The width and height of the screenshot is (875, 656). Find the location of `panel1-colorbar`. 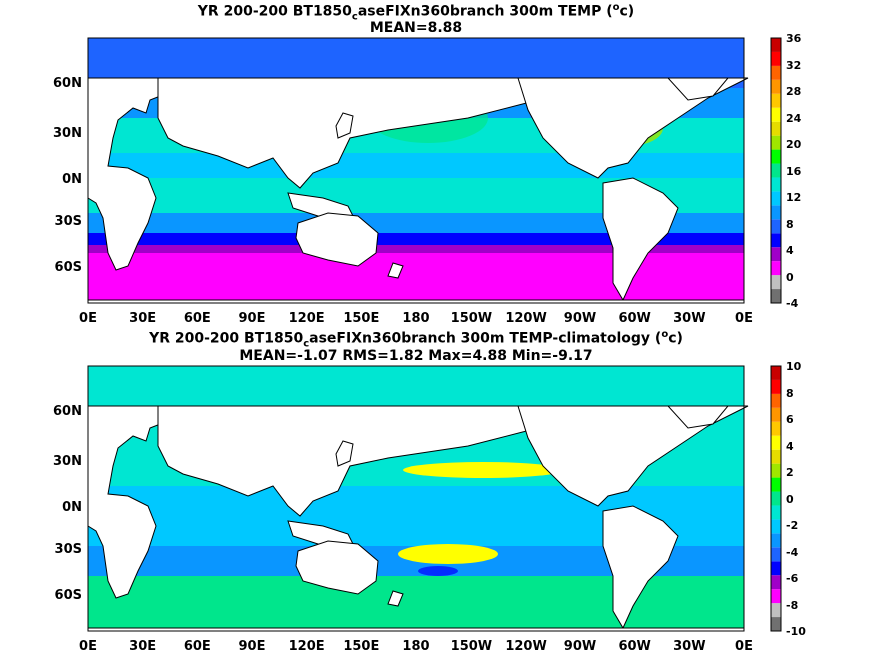

panel1-colorbar is located at coordinates (776, 170).